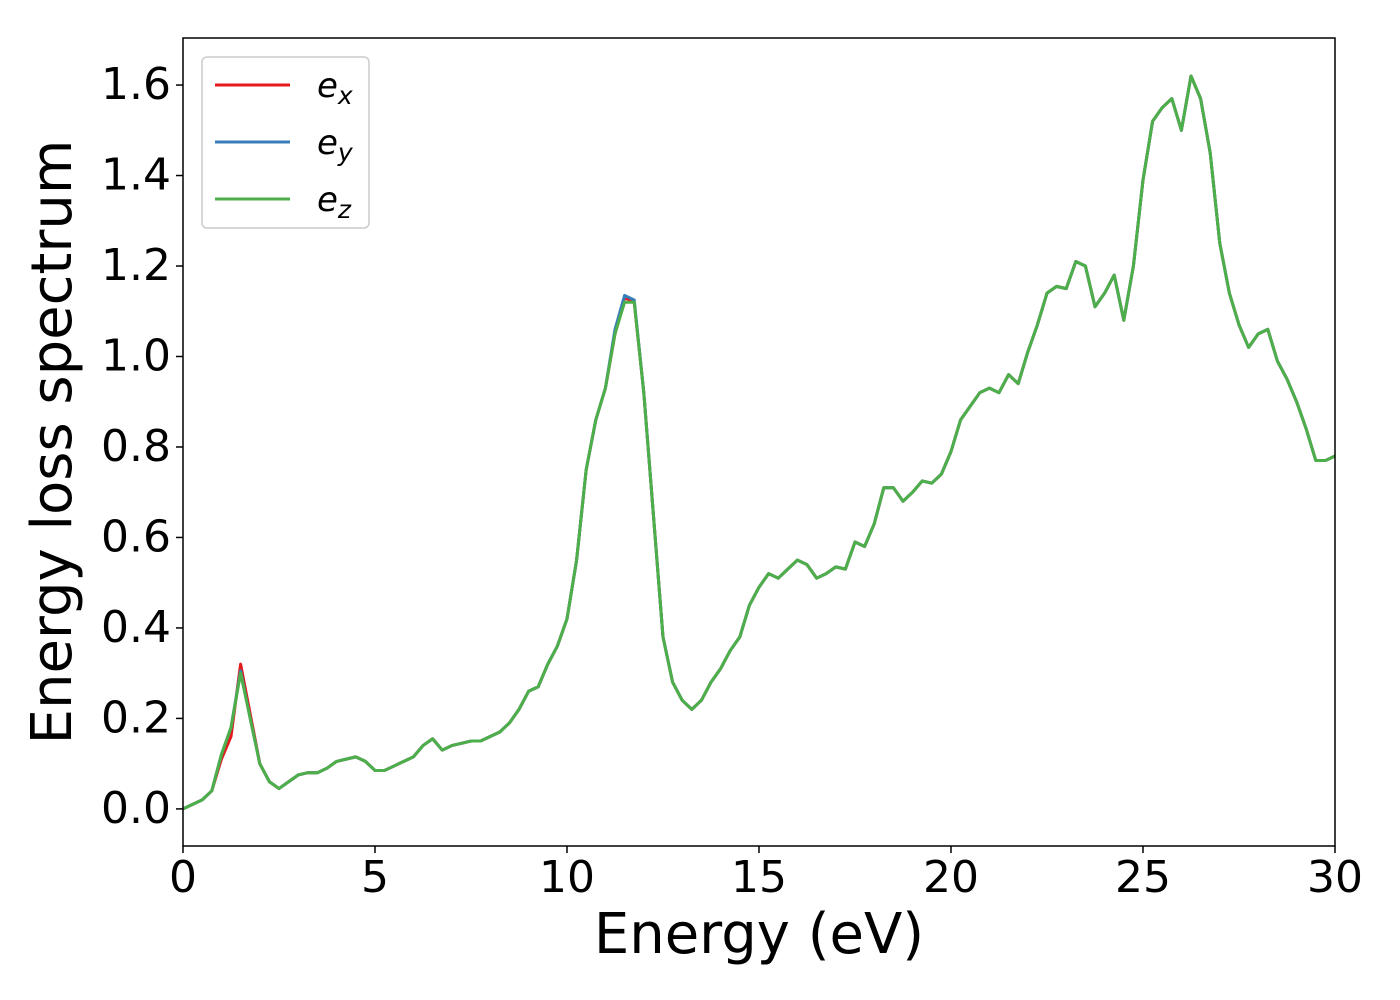  What do you see at coordinates (136, 265) in the screenshot?
I see `y-tick-label: 1.2` at bounding box center [136, 265].